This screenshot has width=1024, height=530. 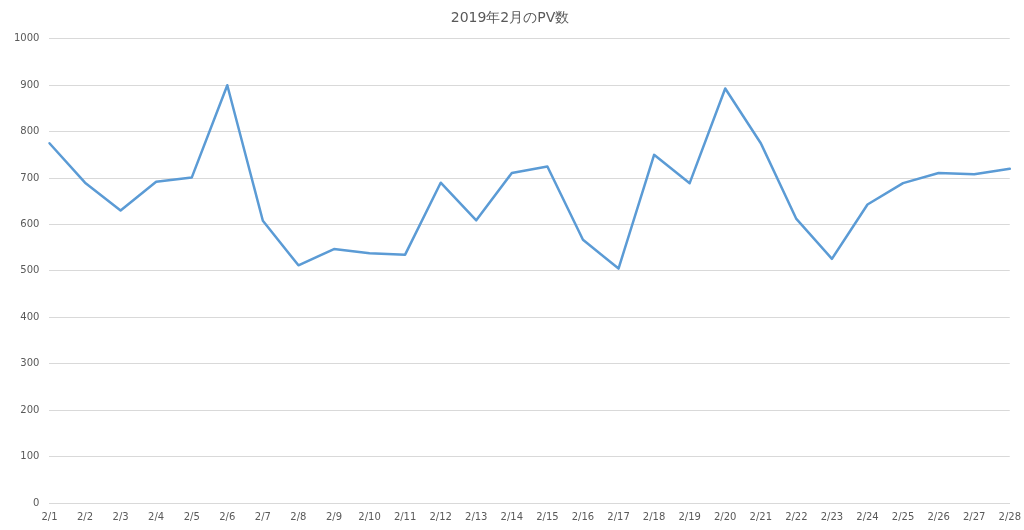 What do you see at coordinates (832, 516) in the screenshot?
I see `x-tick-label: 2/23` at bounding box center [832, 516].